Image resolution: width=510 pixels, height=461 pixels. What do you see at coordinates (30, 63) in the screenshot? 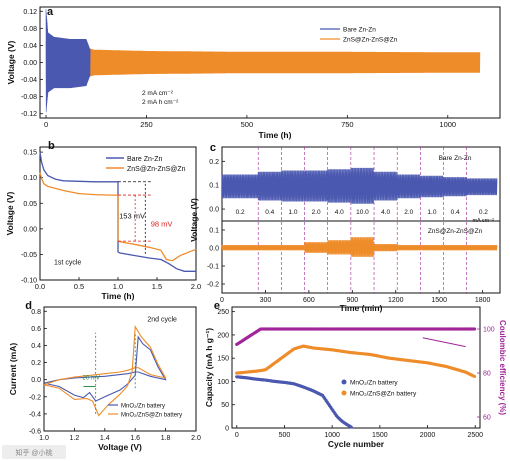
I see `panel-a-ytick-label: 0.00` at bounding box center [30, 63].